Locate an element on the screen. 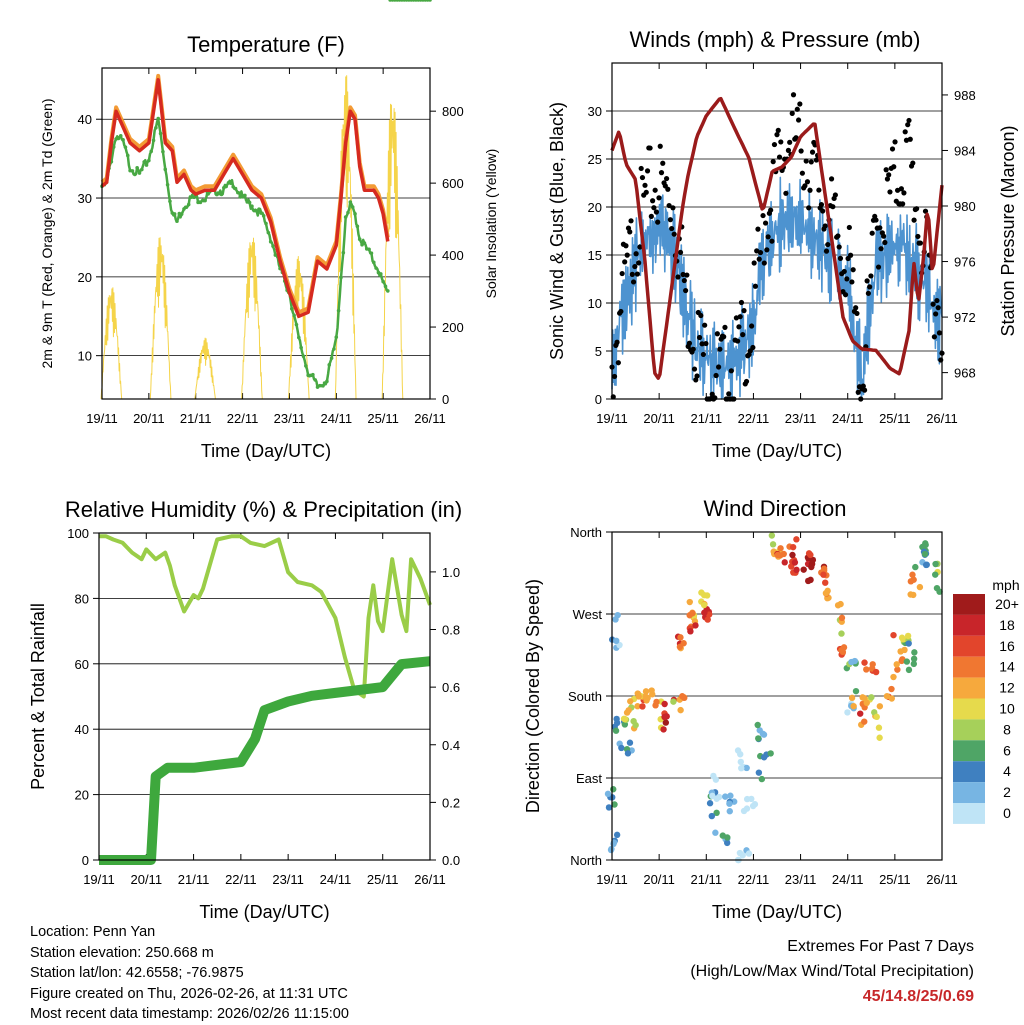 This screenshot has width=1024, height=1025. plot-border is located at coordinates (266, 233).